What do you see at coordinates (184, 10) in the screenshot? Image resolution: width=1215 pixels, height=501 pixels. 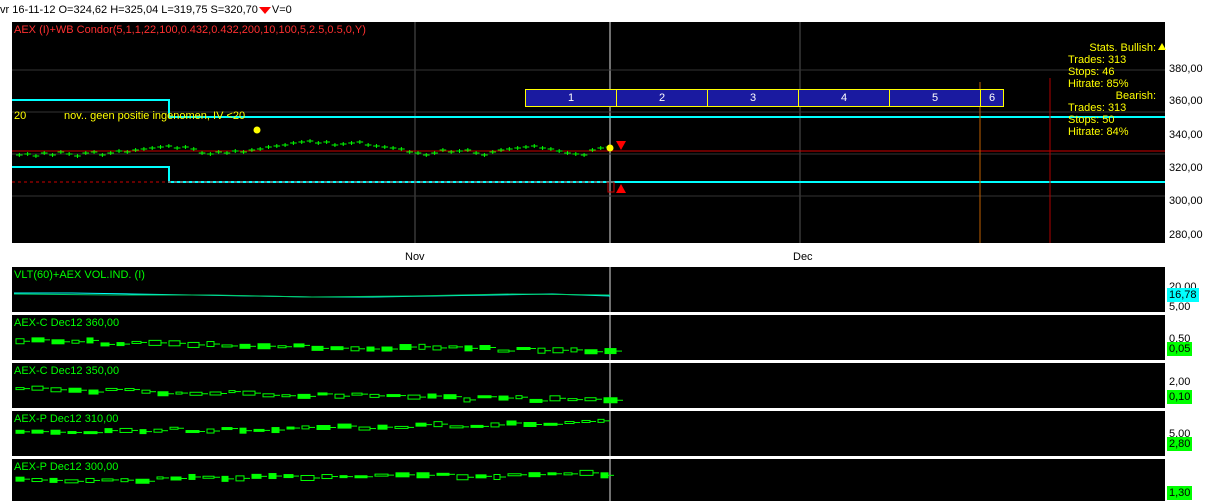 I see `header-low: L=319,75` at bounding box center [184, 10].